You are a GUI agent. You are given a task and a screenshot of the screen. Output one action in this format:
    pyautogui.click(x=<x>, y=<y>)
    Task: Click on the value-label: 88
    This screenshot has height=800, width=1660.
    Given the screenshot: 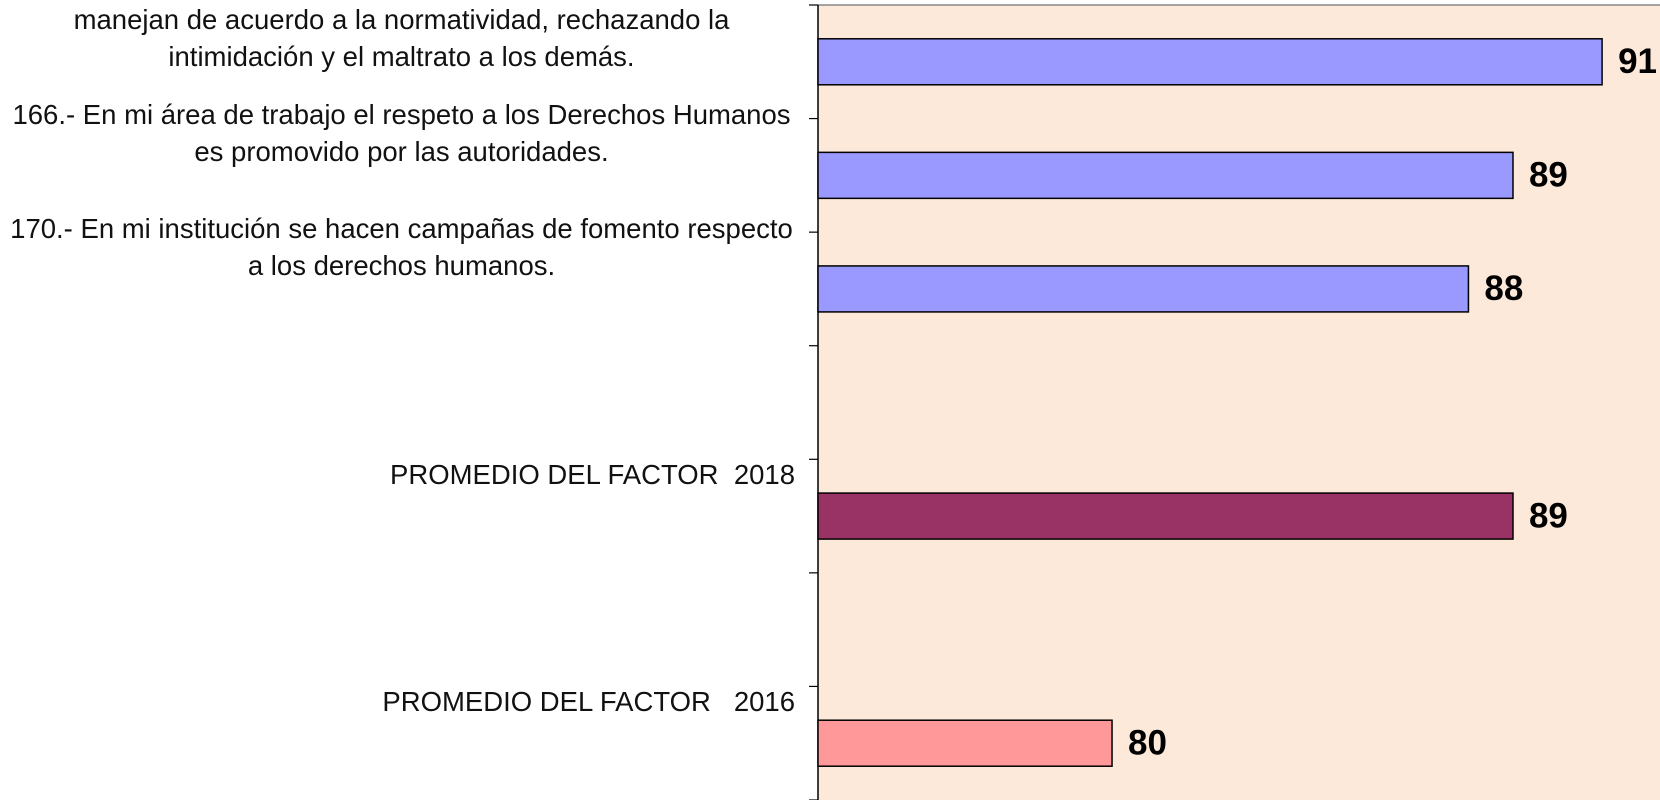 What is the action you would take?
    pyautogui.click(x=1503, y=288)
    